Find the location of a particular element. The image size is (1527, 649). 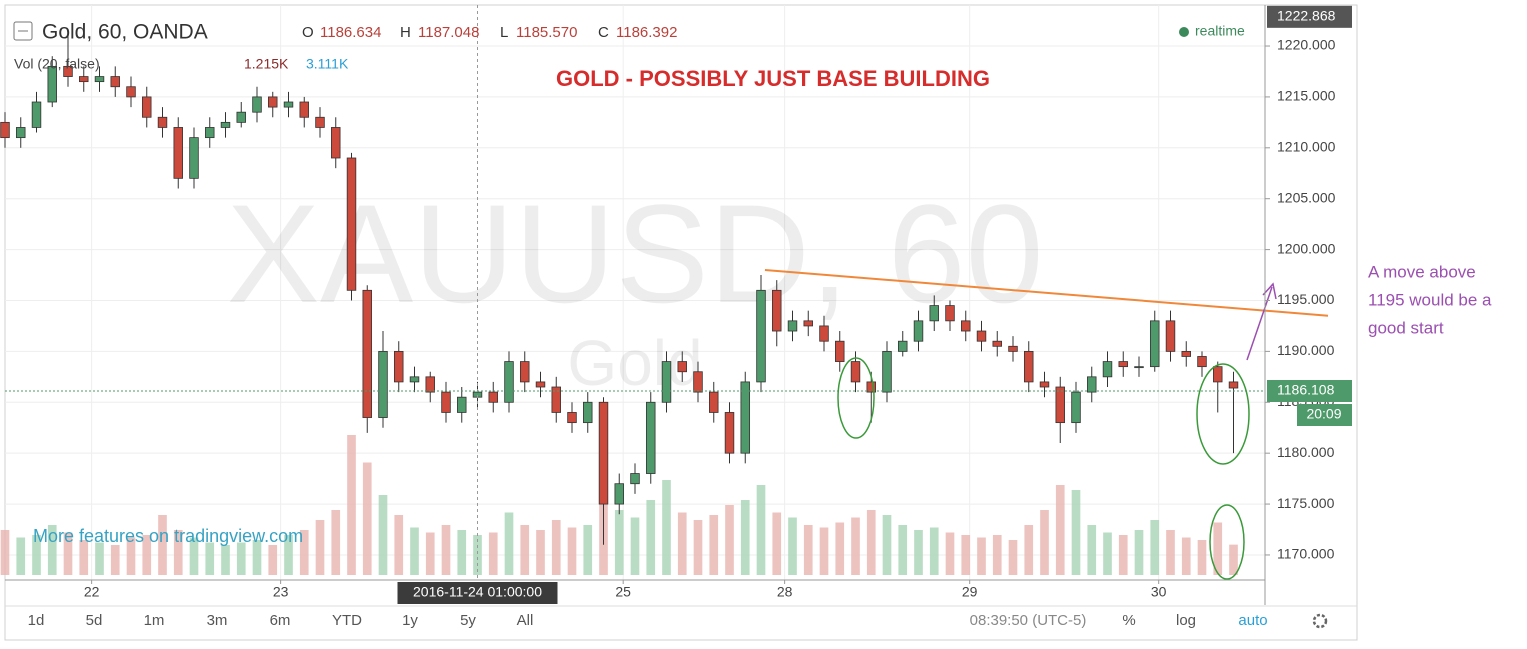

ohlc-label: C is located at coordinates (603, 32).